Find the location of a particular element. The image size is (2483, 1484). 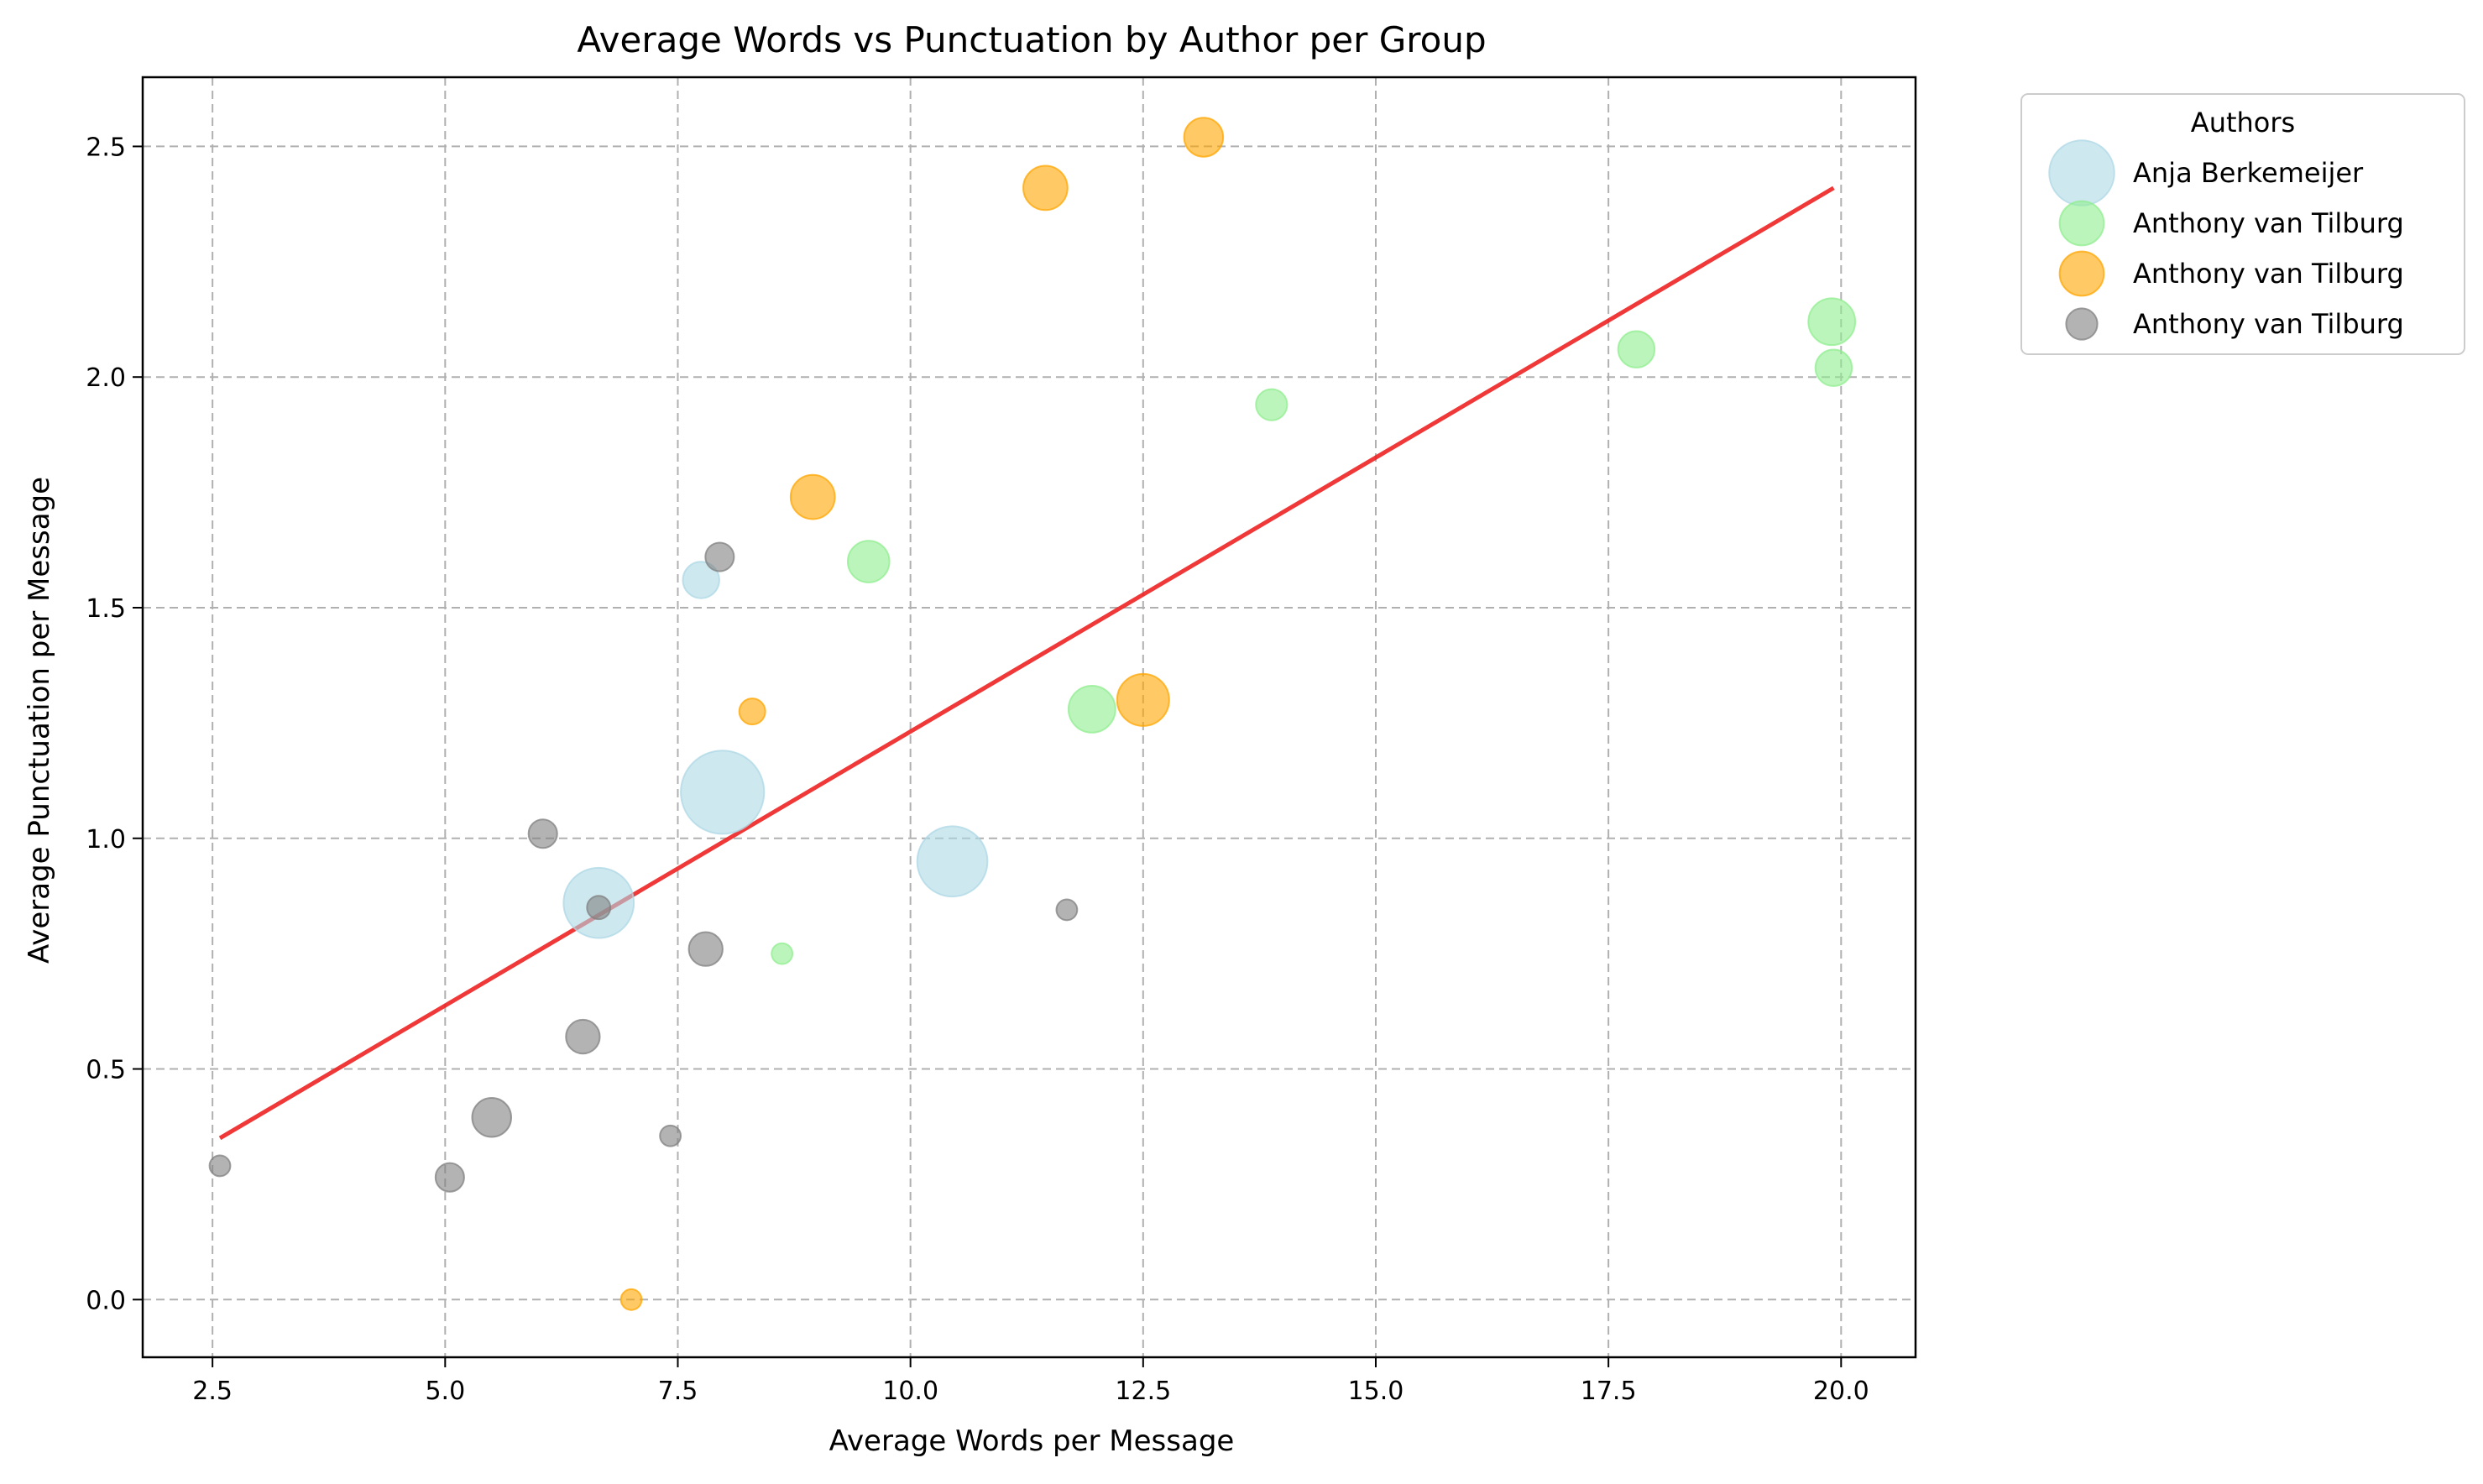

x-tick-label: 20.0 is located at coordinates (1841, 1391).